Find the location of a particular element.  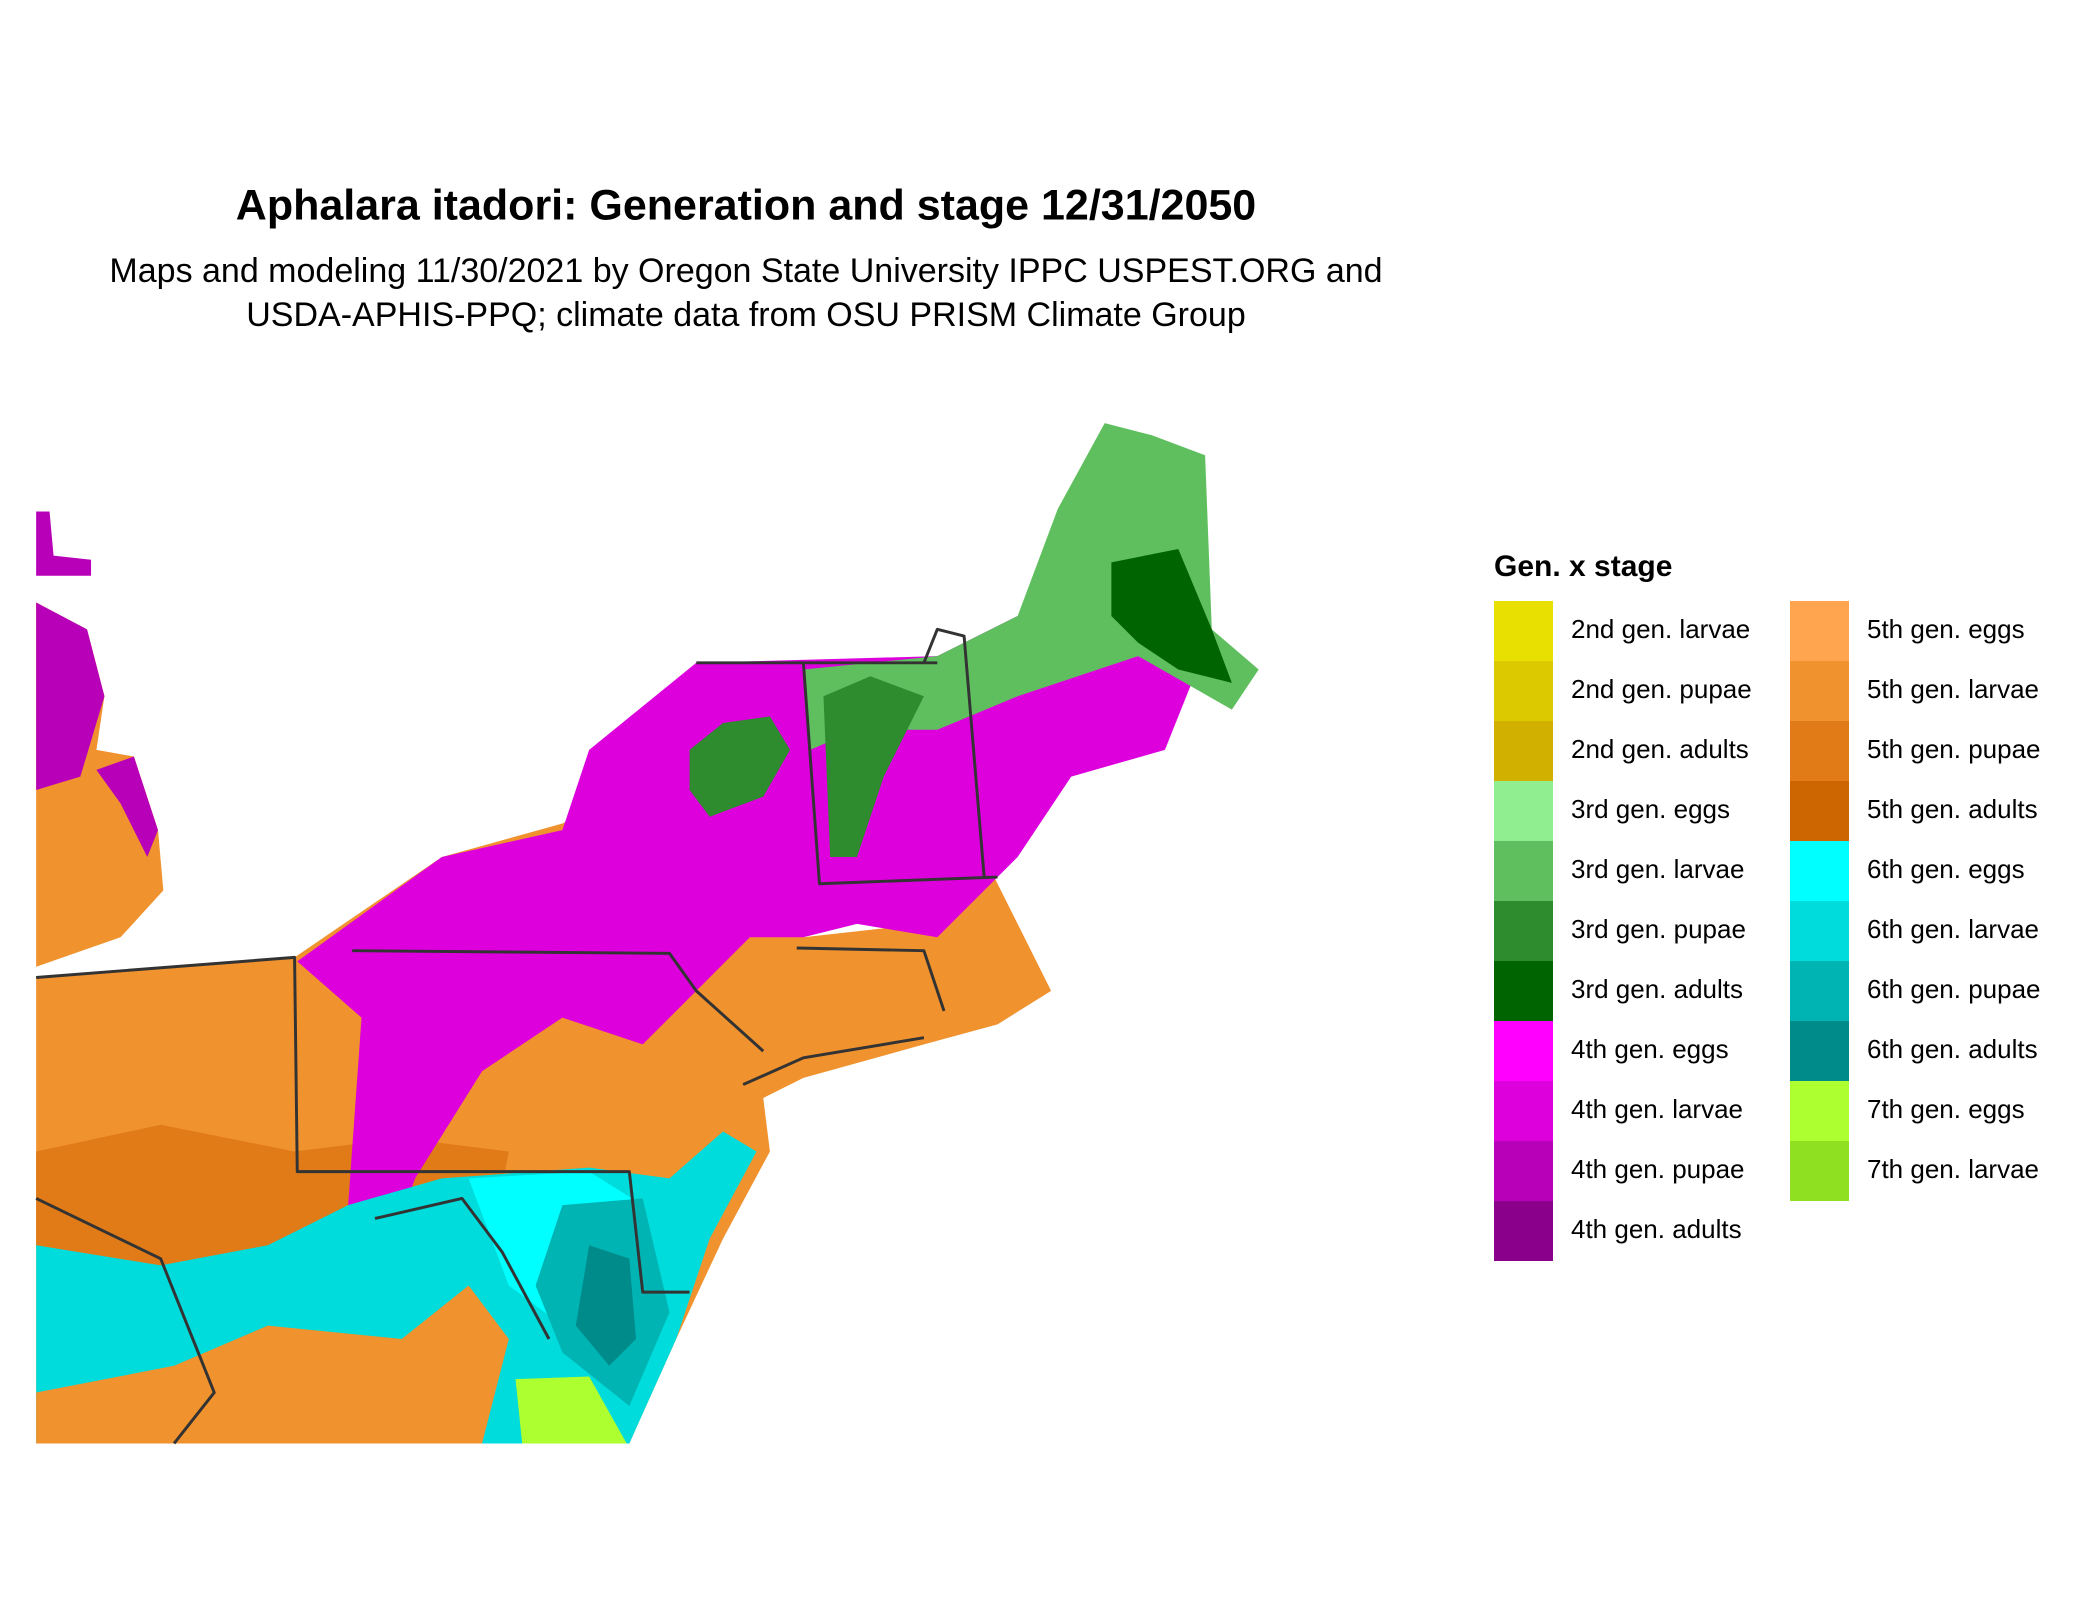

legend-label: 2nd gen. adults is located at coordinates (1660, 749).